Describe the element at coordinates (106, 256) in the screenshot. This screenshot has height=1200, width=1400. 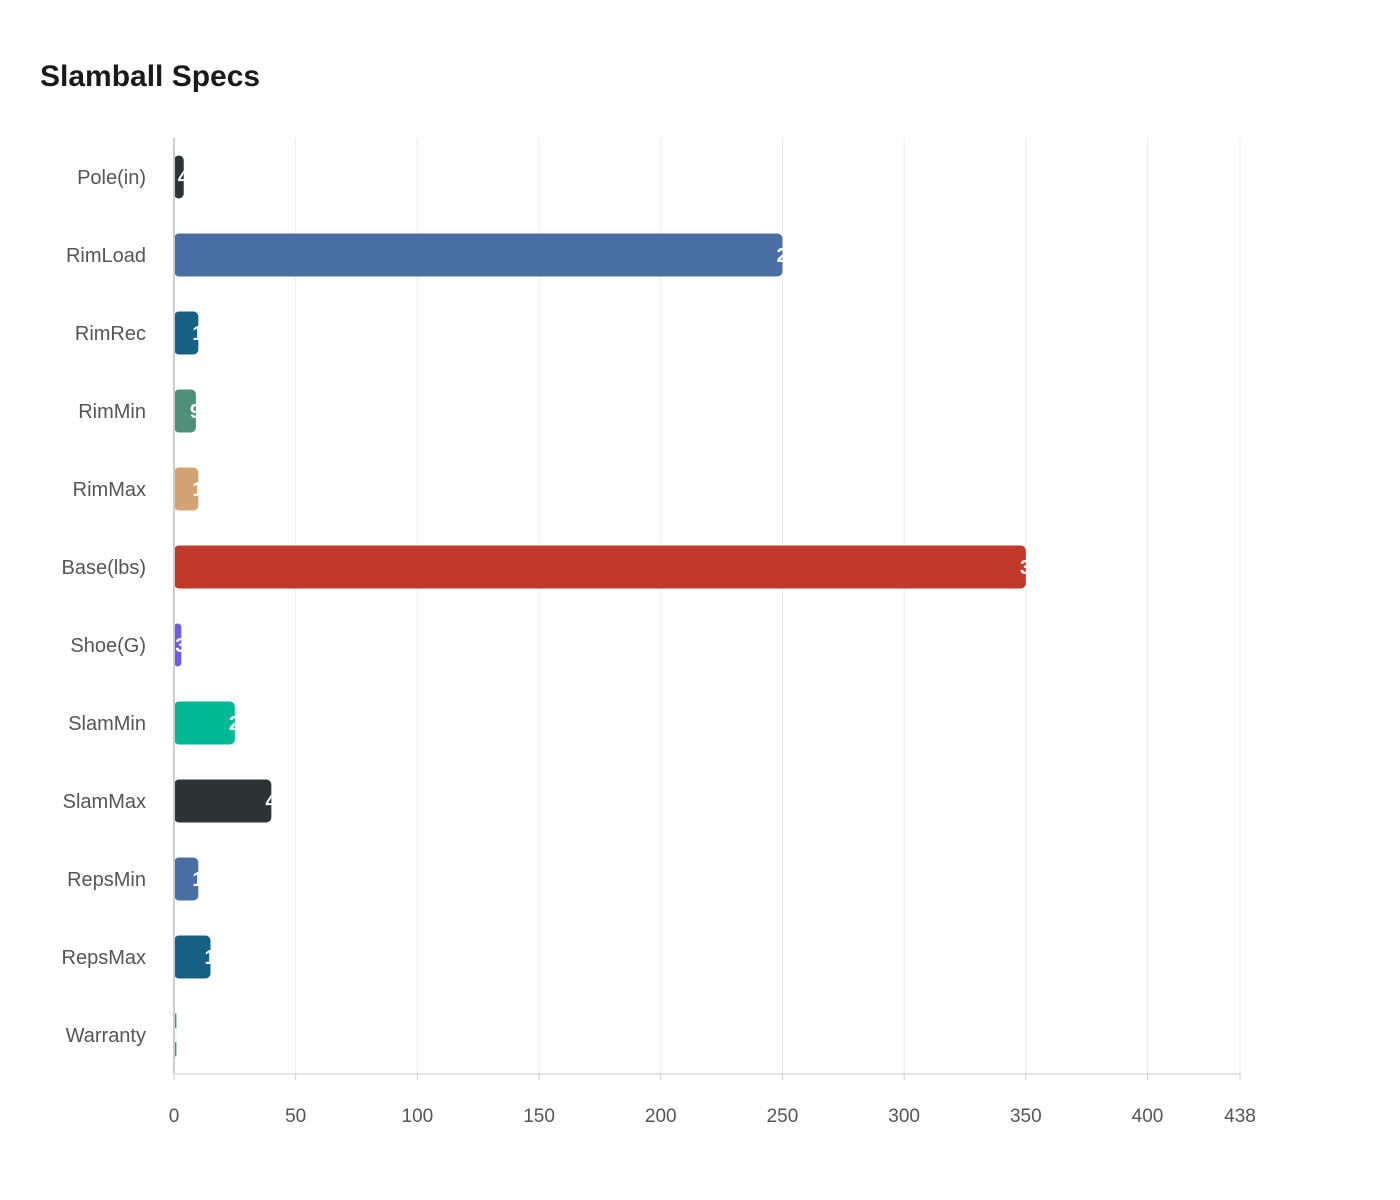
I see `y-tick-label: RimLoad` at that location.